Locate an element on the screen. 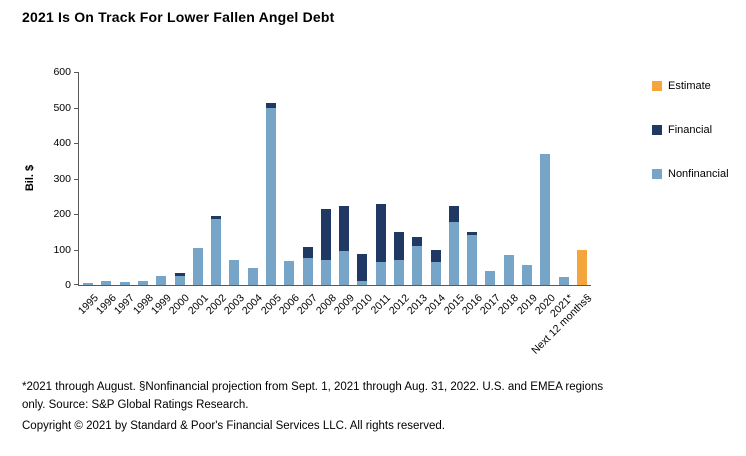 The image size is (746, 456). legend-label: Financial is located at coordinates (690, 130).